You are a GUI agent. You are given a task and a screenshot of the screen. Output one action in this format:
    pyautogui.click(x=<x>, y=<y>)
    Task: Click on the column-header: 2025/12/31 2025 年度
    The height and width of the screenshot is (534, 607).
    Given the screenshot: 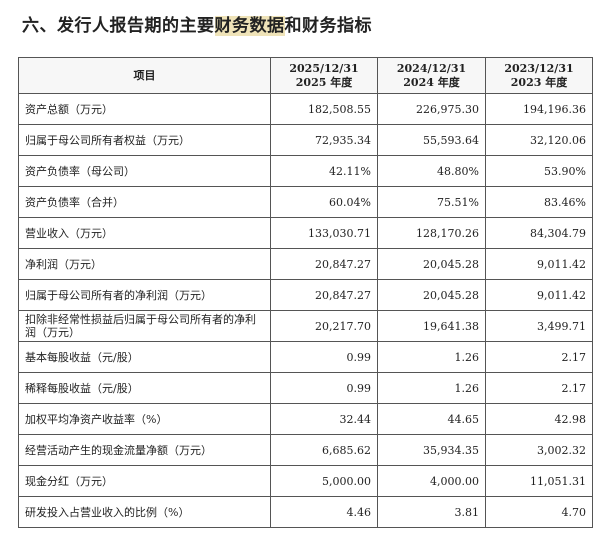 What is the action you would take?
    pyautogui.click(x=324, y=75)
    